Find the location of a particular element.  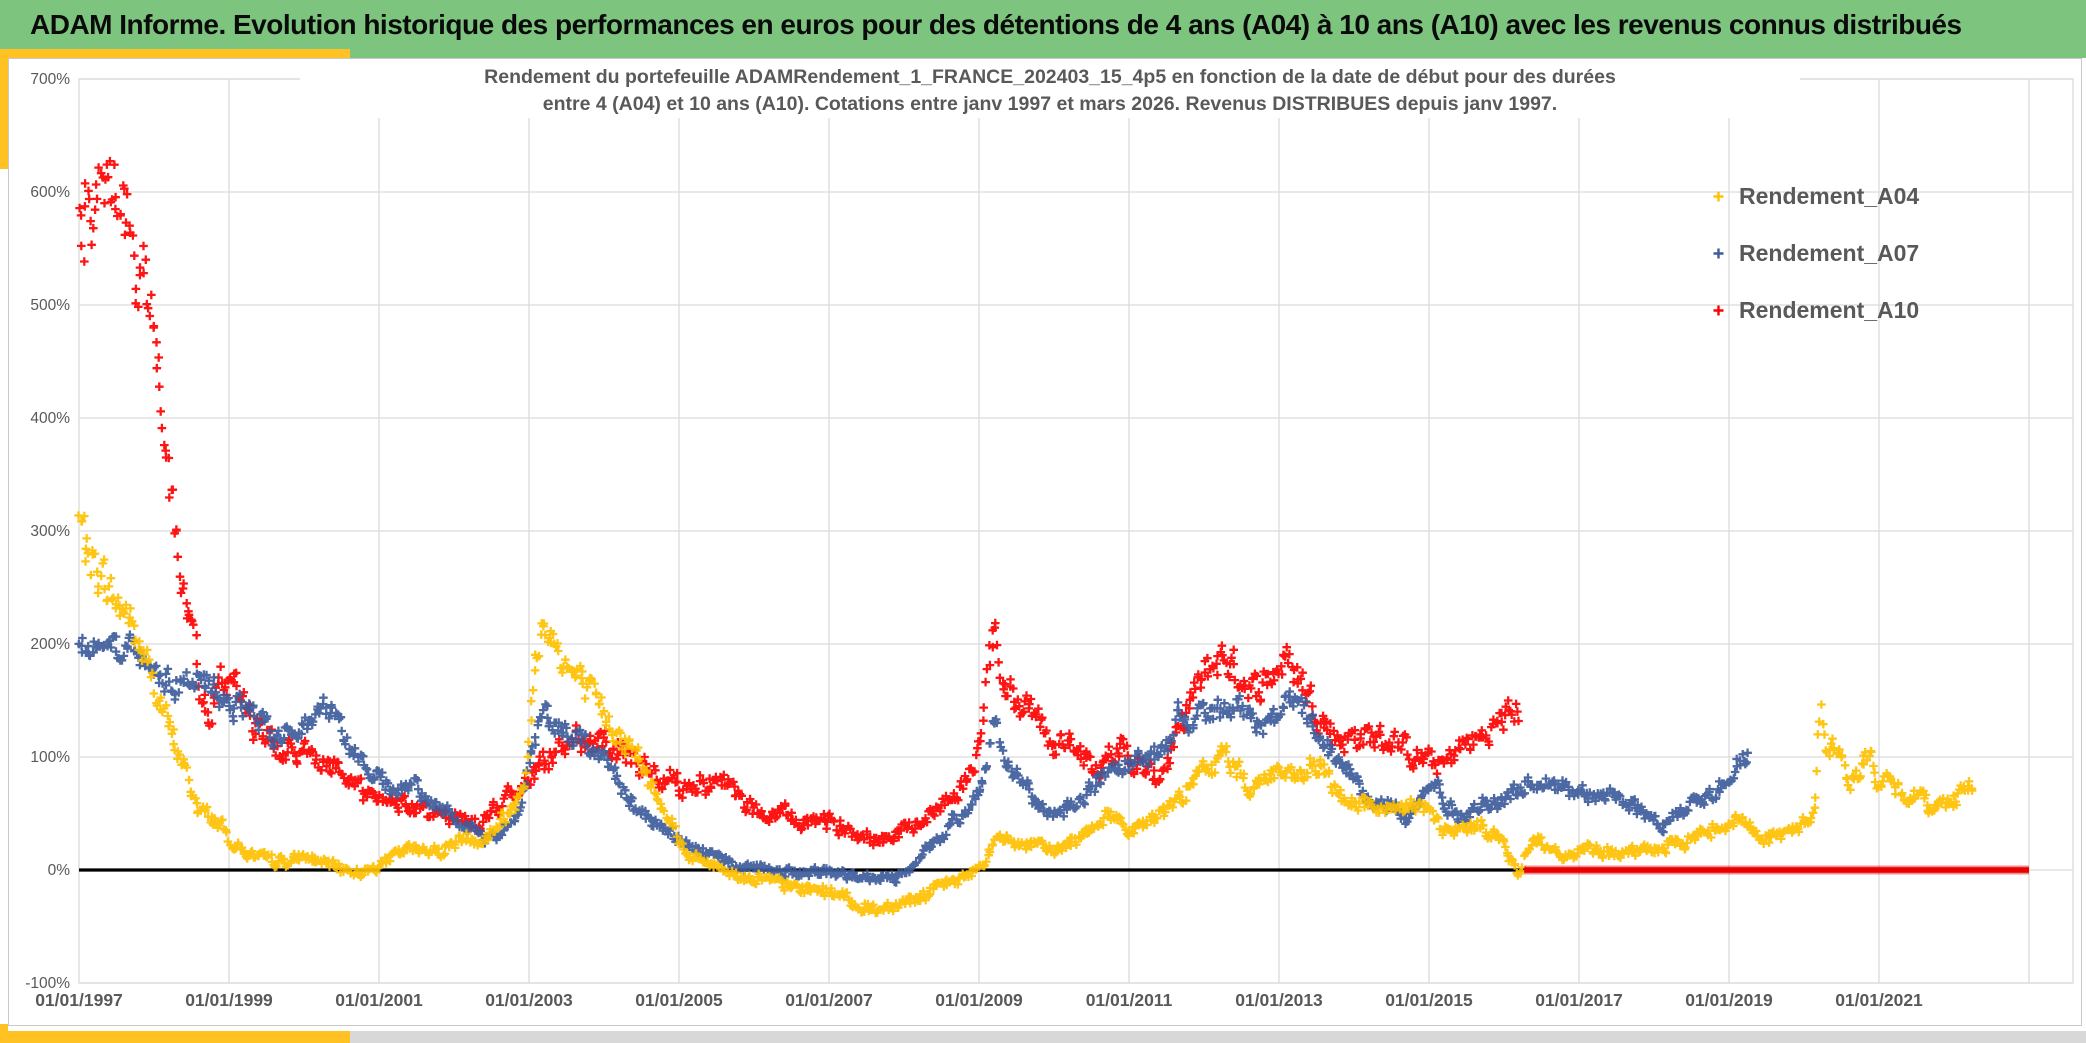

legend-item-a10: Rendement_A10 is located at coordinates (1815, 310).